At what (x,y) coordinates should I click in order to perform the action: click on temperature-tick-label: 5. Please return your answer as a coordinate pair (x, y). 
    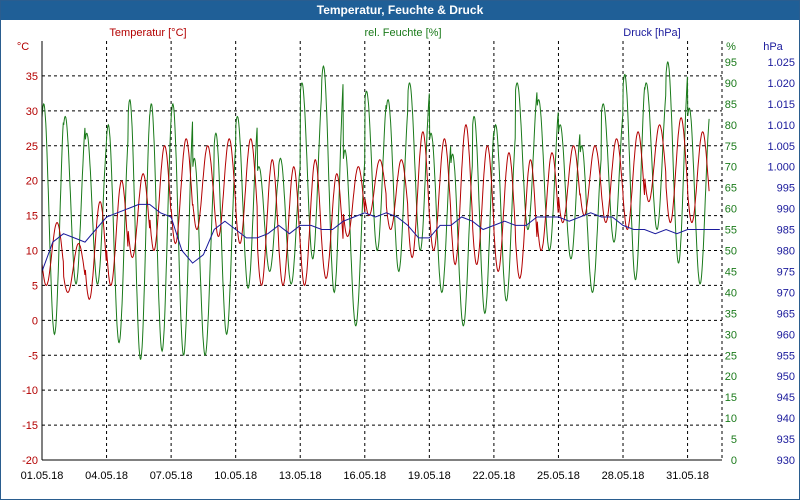
    Looking at the image, I should click on (35, 286).